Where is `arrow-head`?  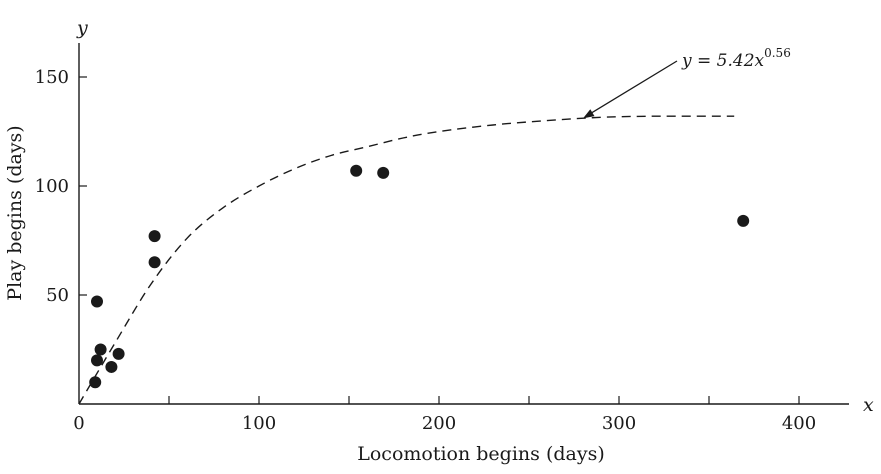
arrow-head is located at coordinates (589, 114).